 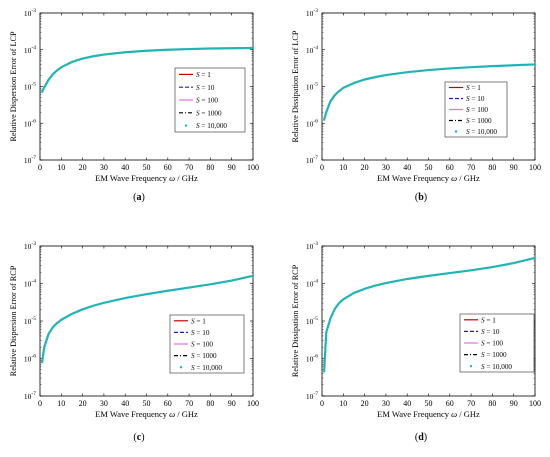 I want to click on panel-caption: (d), so click(x=421, y=437).